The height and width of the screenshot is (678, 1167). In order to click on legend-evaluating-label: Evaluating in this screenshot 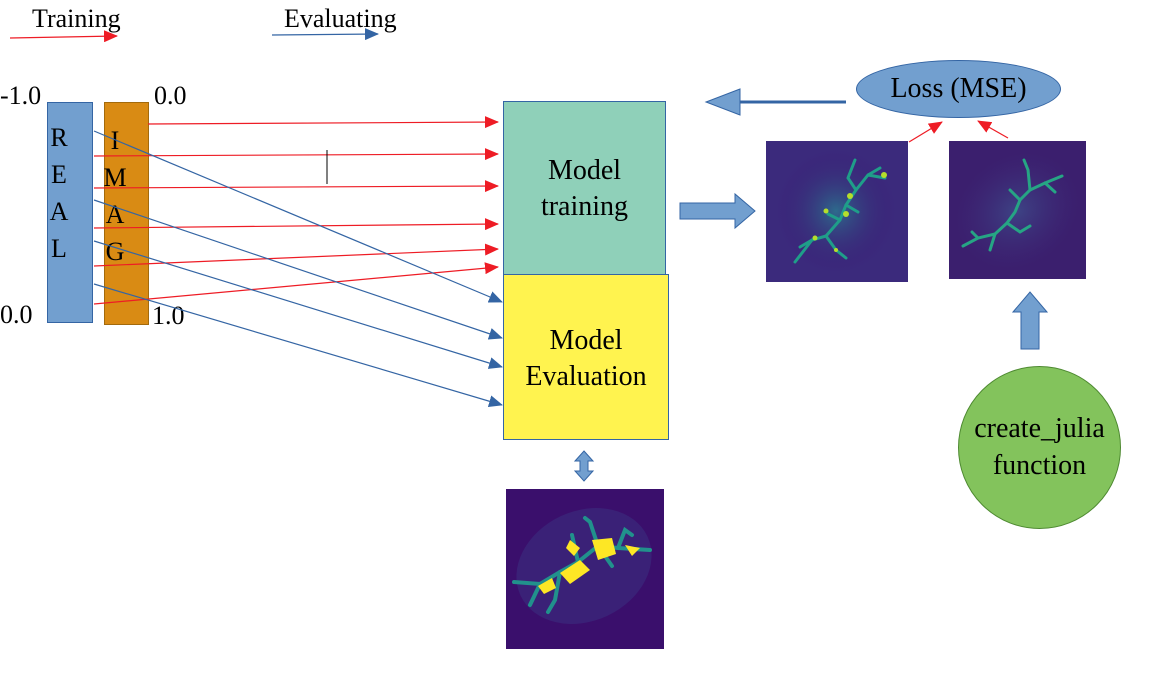, I will do `click(340, 18)`.